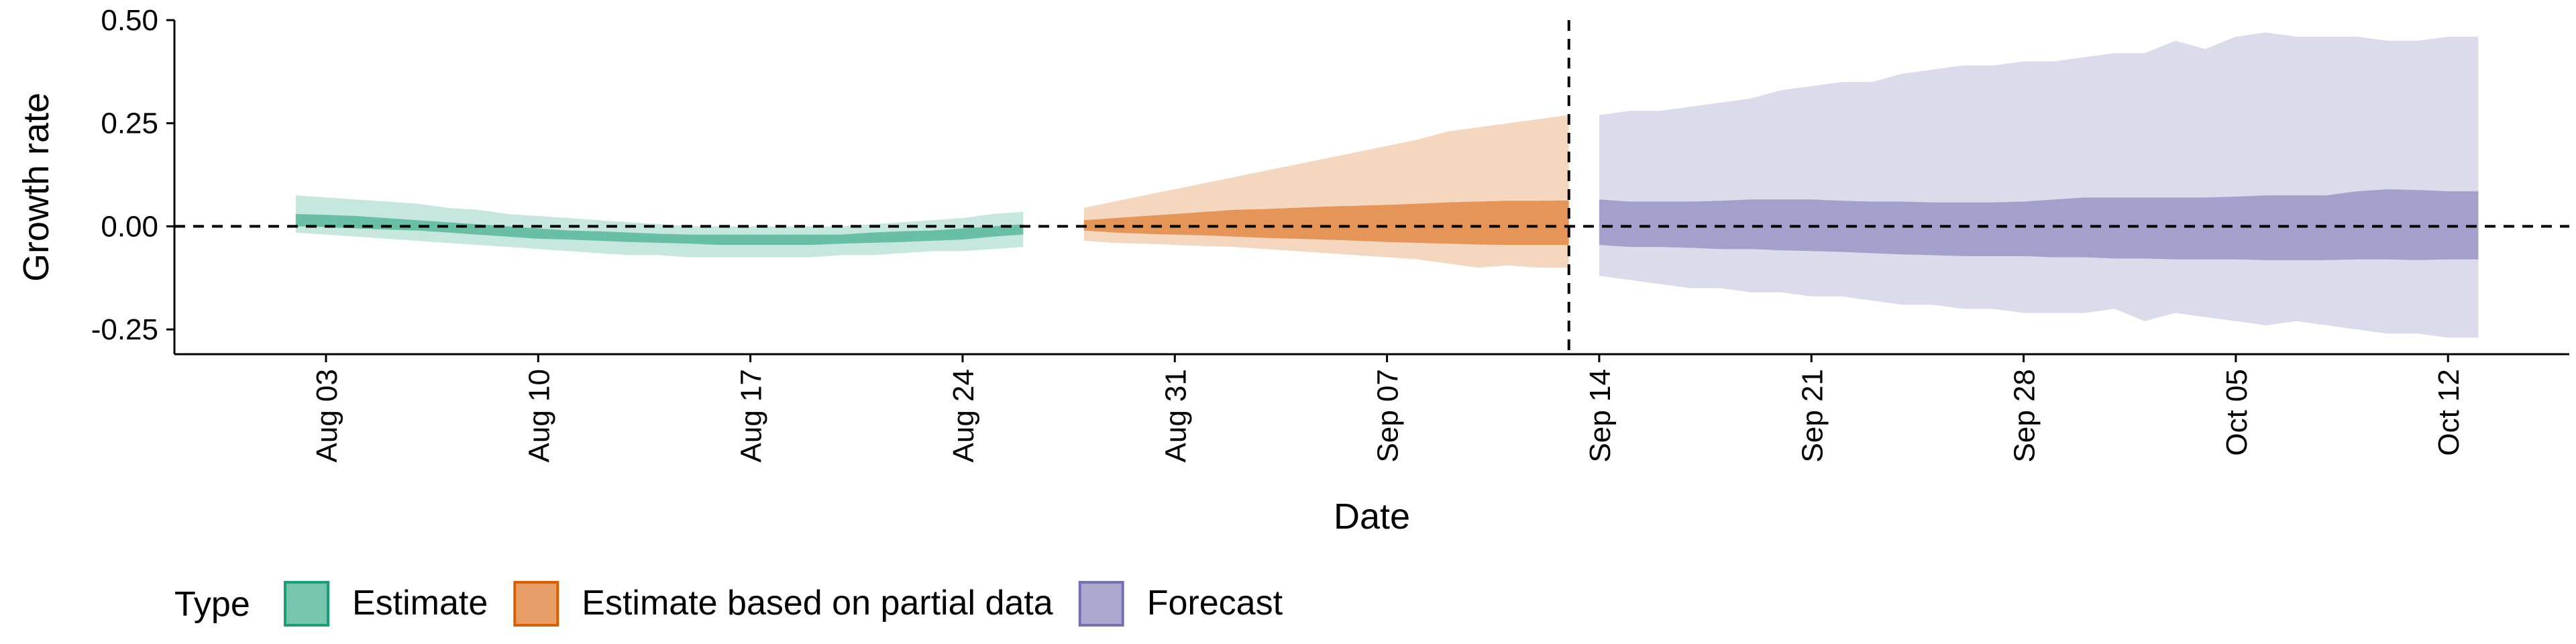 Image resolution: width=2576 pixels, height=644 pixels. Describe the element at coordinates (327, 415) in the screenshot. I see `x-tick-label: Aug 03` at that location.